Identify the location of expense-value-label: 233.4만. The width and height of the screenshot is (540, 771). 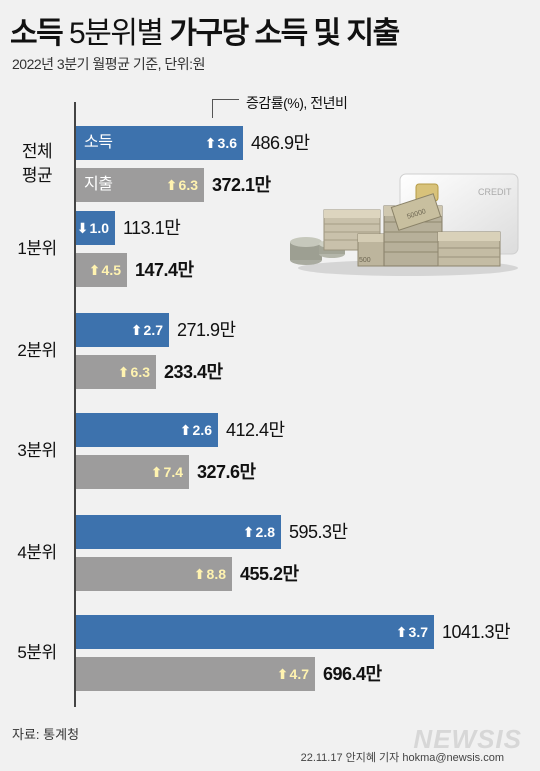
(193, 372).